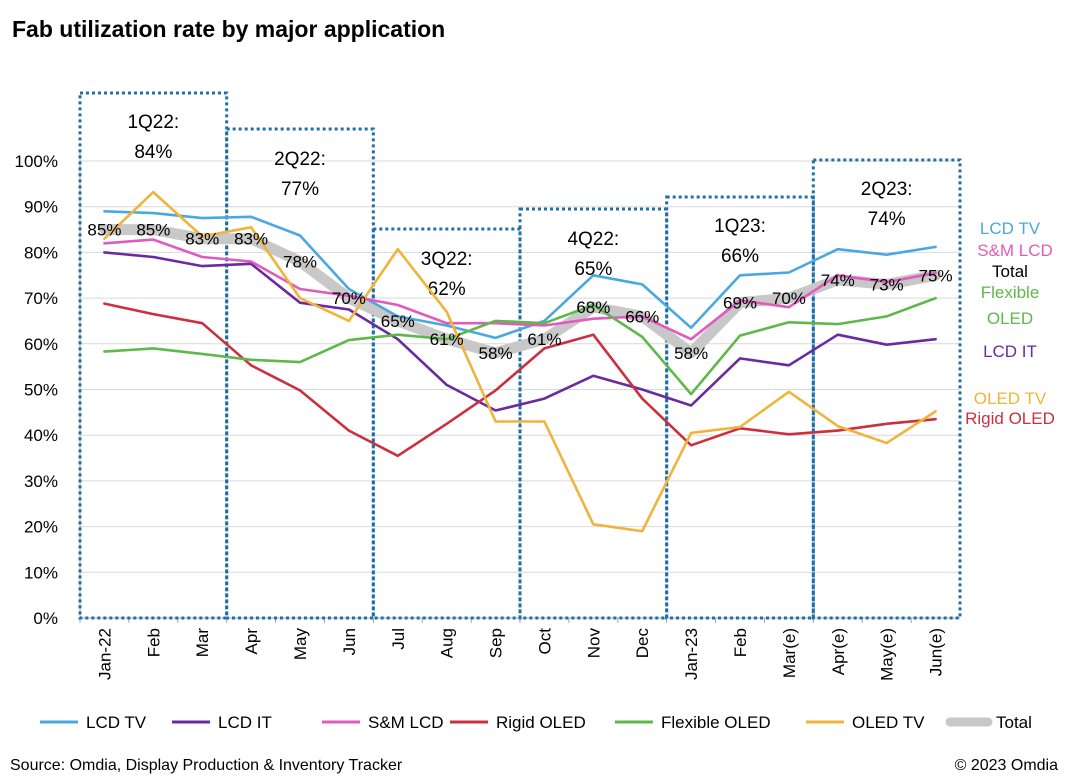 Image resolution: width=1080 pixels, height=780 pixels. I want to click on y-tick-label: 80%, so click(41, 252).